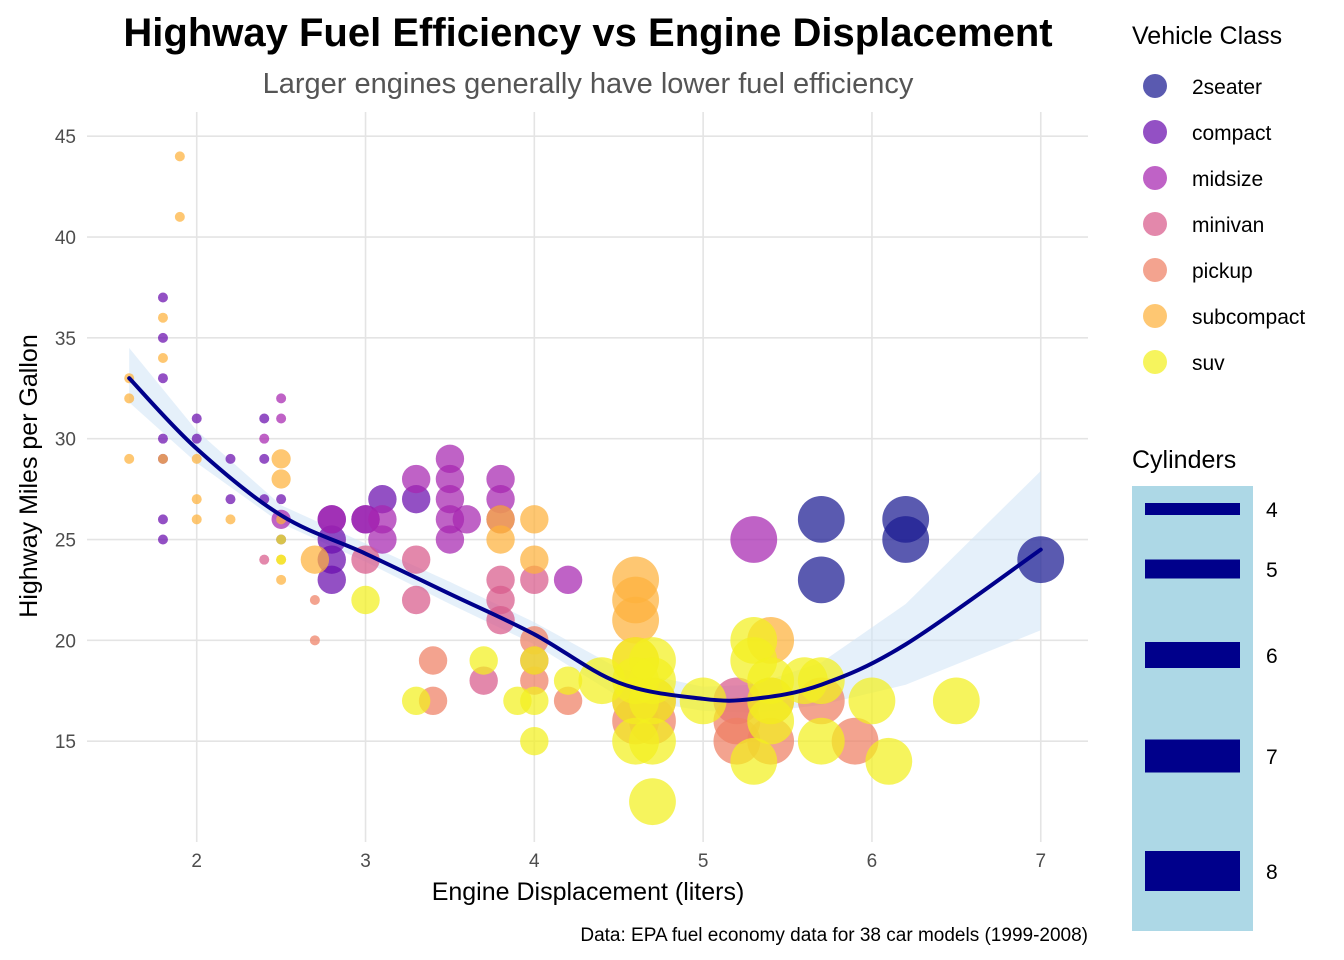 The image size is (1344, 960). Describe the element at coordinates (1184, 460) in the screenshot. I see `size-legend-title: Cylinders` at that location.